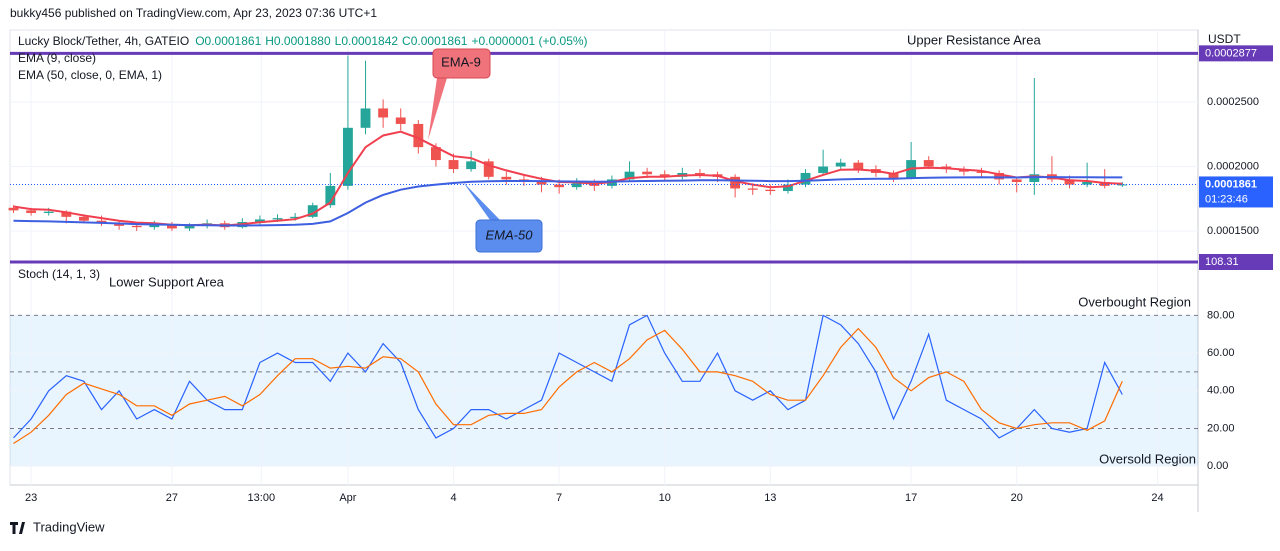 This screenshot has width=1280, height=551. Describe the element at coordinates (1236, 192) in the screenshot. I see `last-price-bg` at that location.